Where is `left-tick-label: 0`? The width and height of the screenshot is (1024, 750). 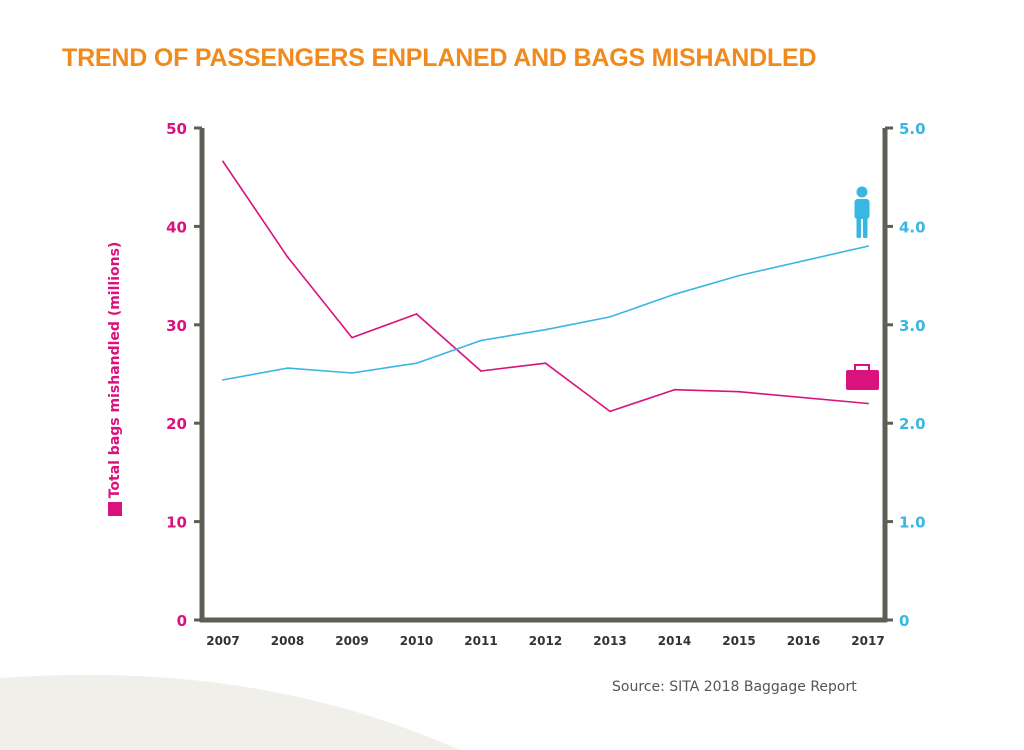 left-tick-label: 0 is located at coordinates (182, 621).